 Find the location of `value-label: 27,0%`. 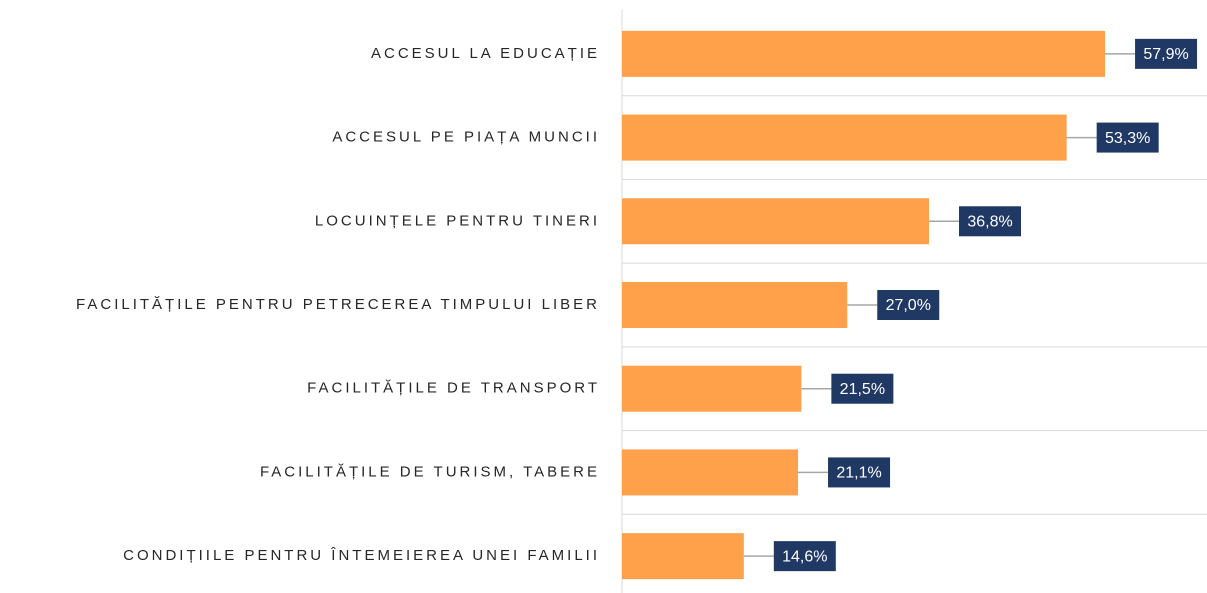

value-label: 27,0% is located at coordinates (908, 305).